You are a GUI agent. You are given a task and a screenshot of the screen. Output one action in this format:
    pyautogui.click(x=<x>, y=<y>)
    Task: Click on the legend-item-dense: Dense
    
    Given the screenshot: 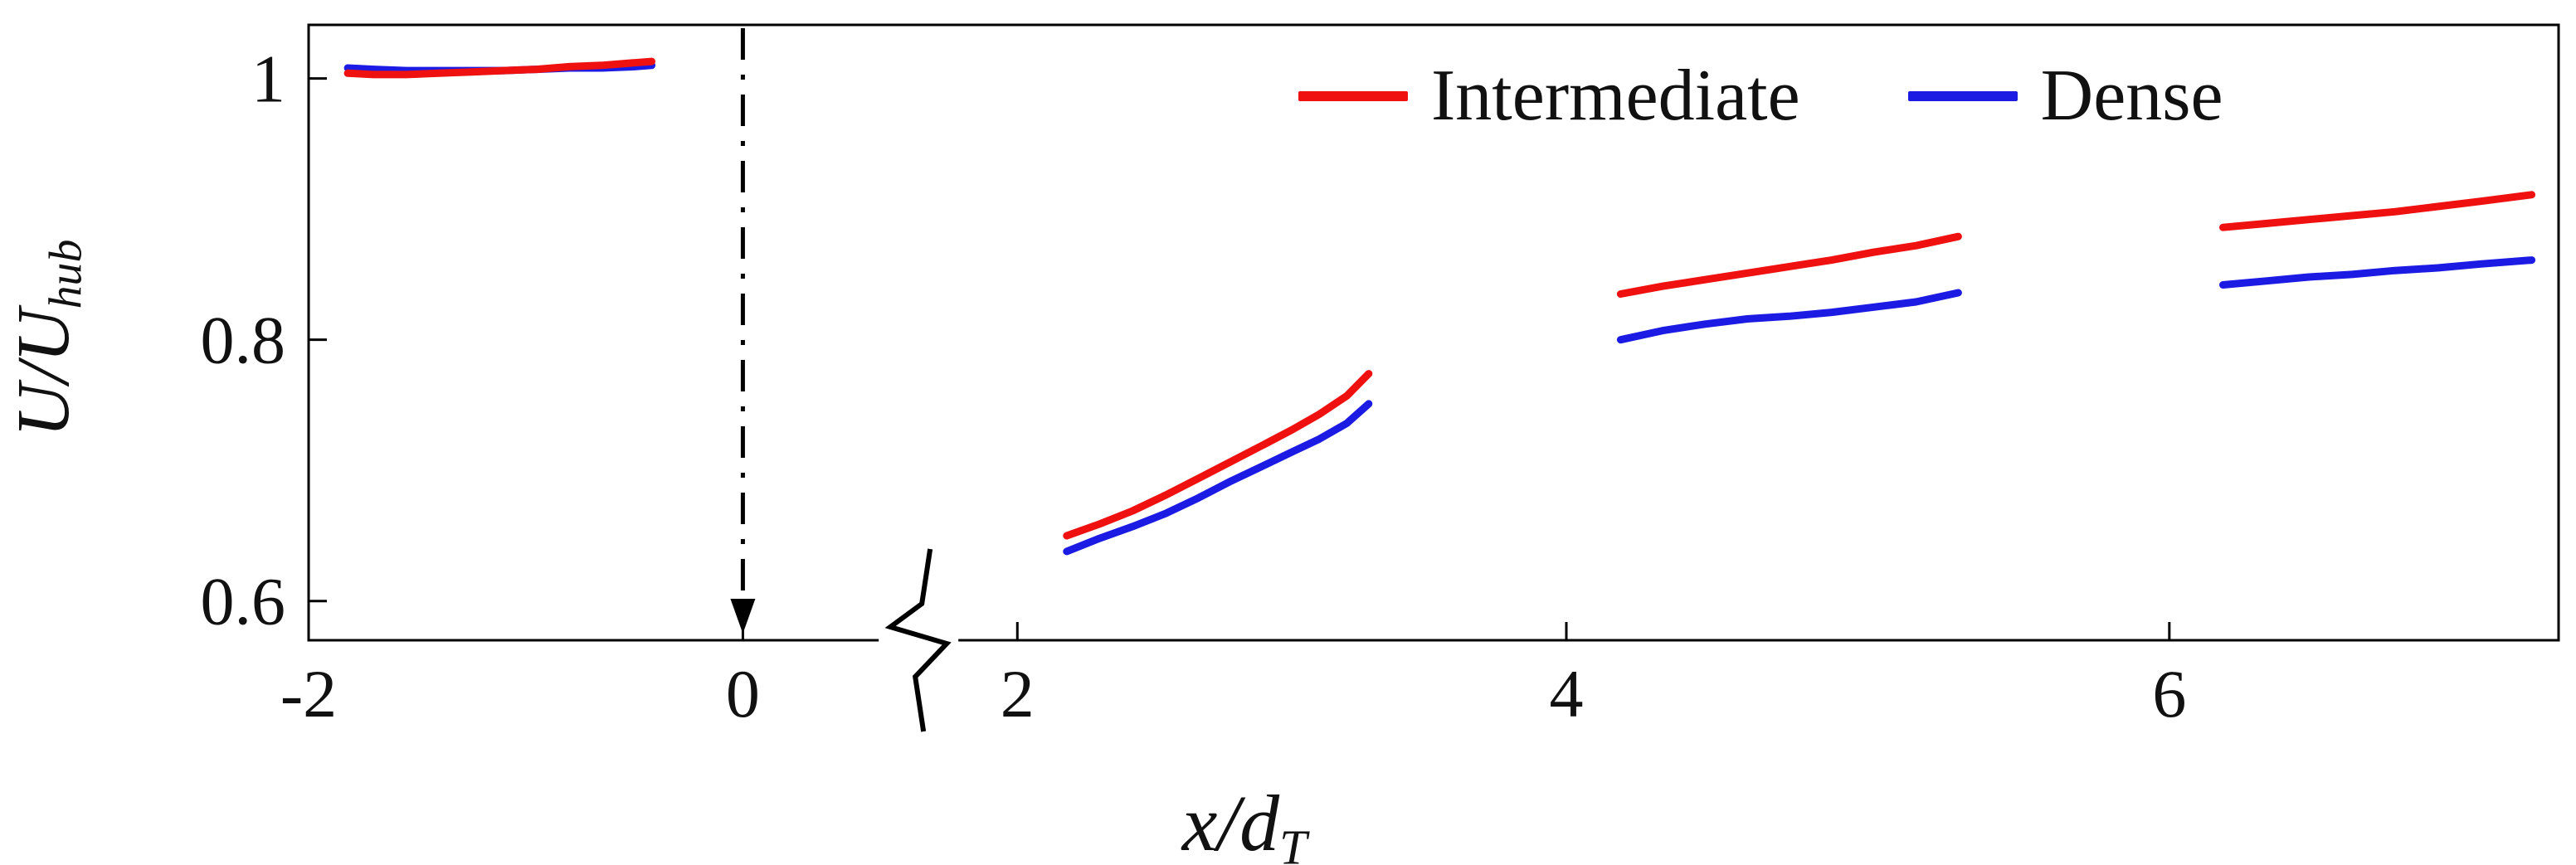 What is the action you would take?
    pyautogui.click(x=2065, y=96)
    